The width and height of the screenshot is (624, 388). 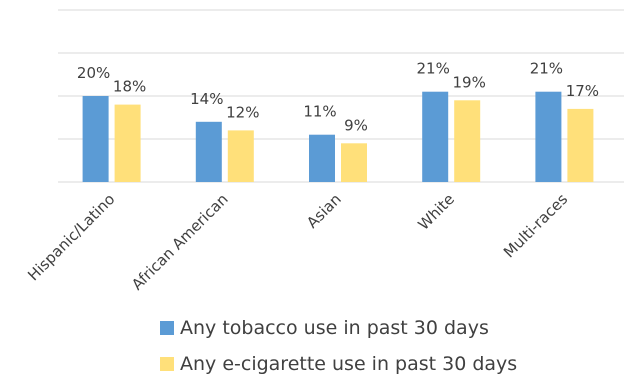 I want to click on data-label-ecigarette-4: 17%, so click(x=582, y=91).